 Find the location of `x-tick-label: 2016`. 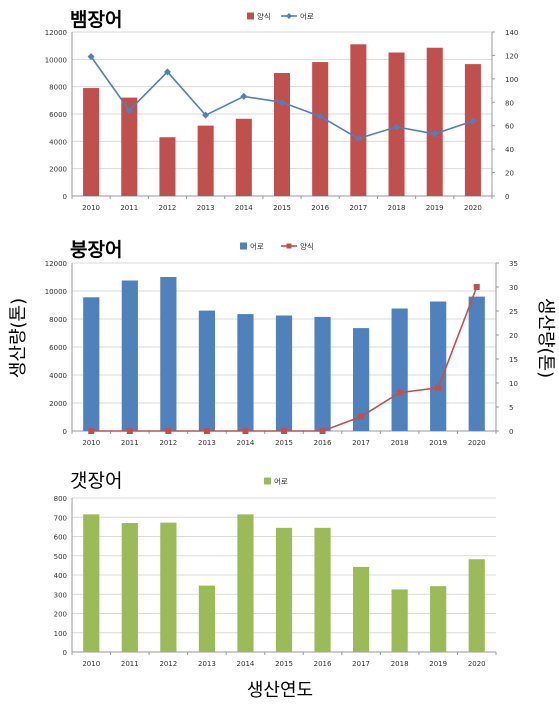

x-tick-label: 2016 is located at coordinates (323, 443).